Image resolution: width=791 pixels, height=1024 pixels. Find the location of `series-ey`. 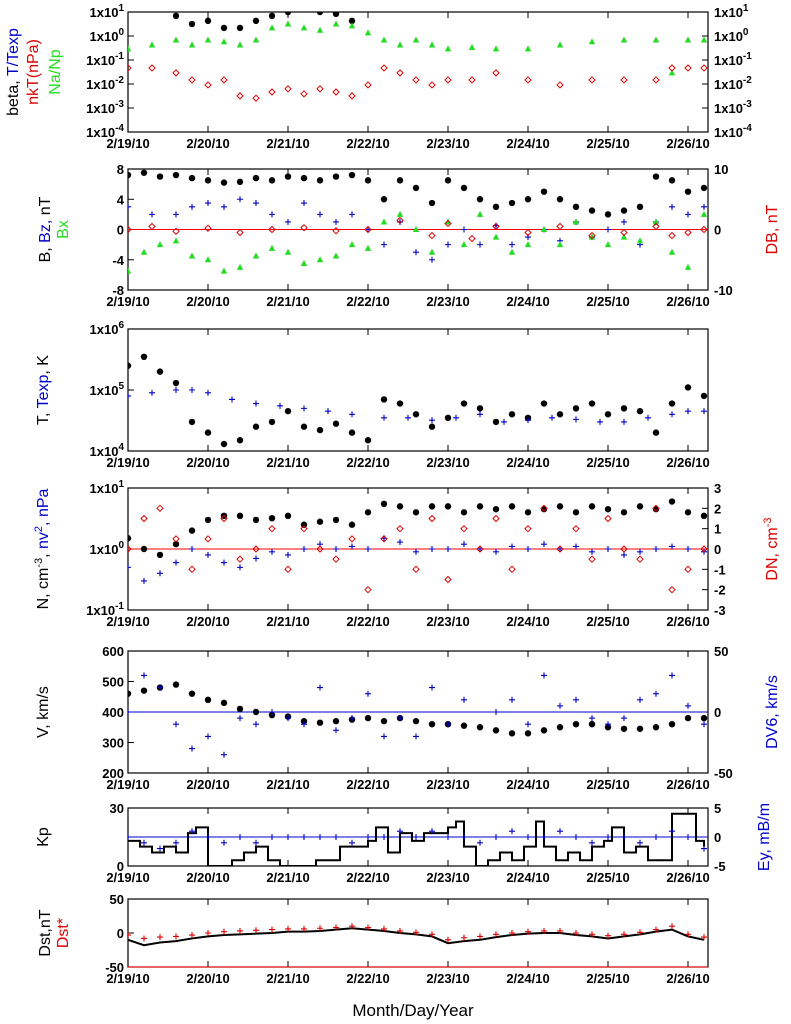

series-ey is located at coordinates (417, 840).